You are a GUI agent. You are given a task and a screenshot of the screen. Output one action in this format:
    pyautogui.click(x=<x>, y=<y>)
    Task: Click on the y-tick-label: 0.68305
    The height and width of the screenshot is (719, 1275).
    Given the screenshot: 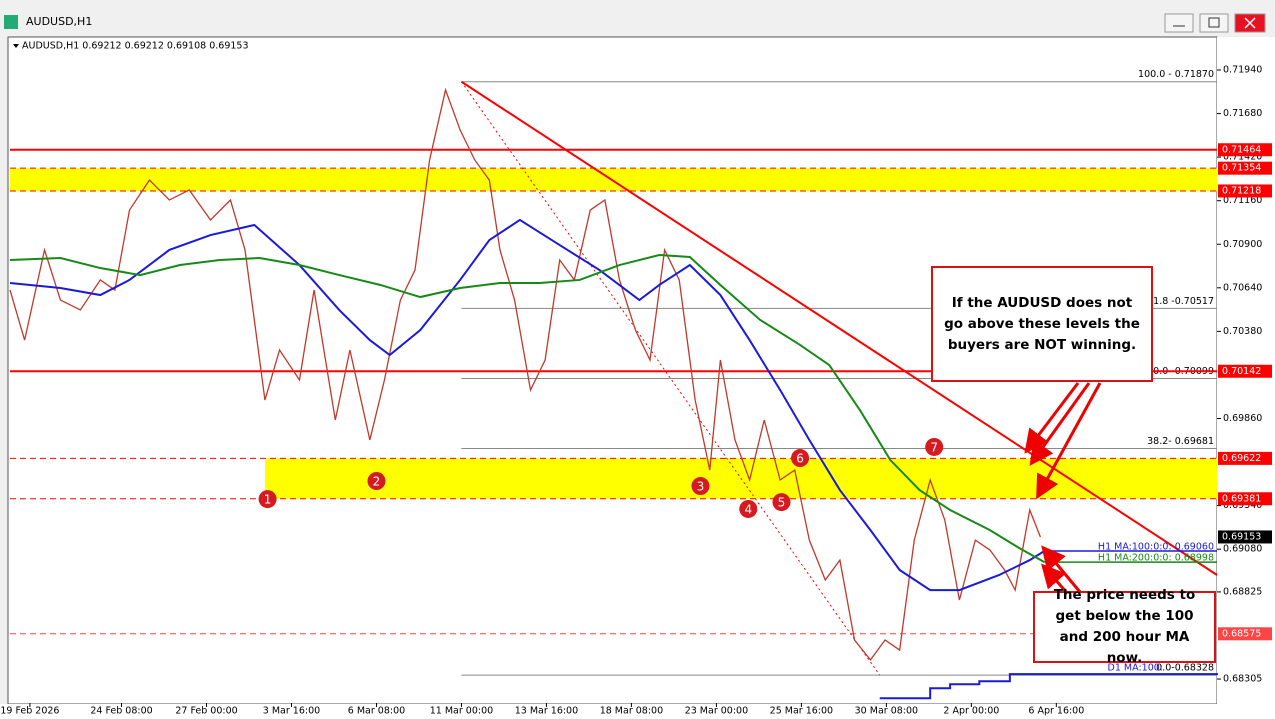 What is the action you would take?
    pyautogui.click(x=1242, y=679)
    